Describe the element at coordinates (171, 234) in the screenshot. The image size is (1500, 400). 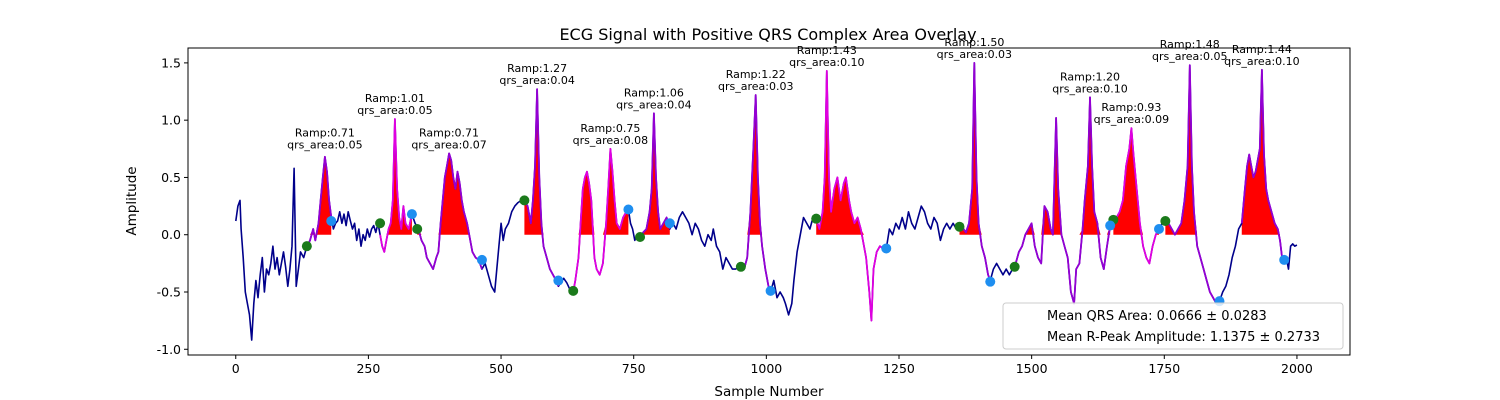
I see `y-tick-label: 0.0` at that location.